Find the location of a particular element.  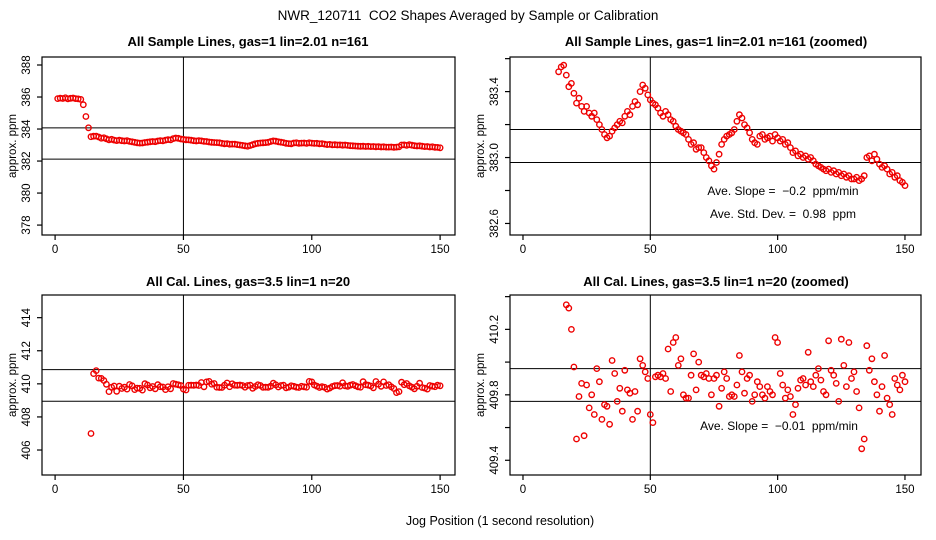

y-tick-label: 388 is located at coordinates (27, 64).